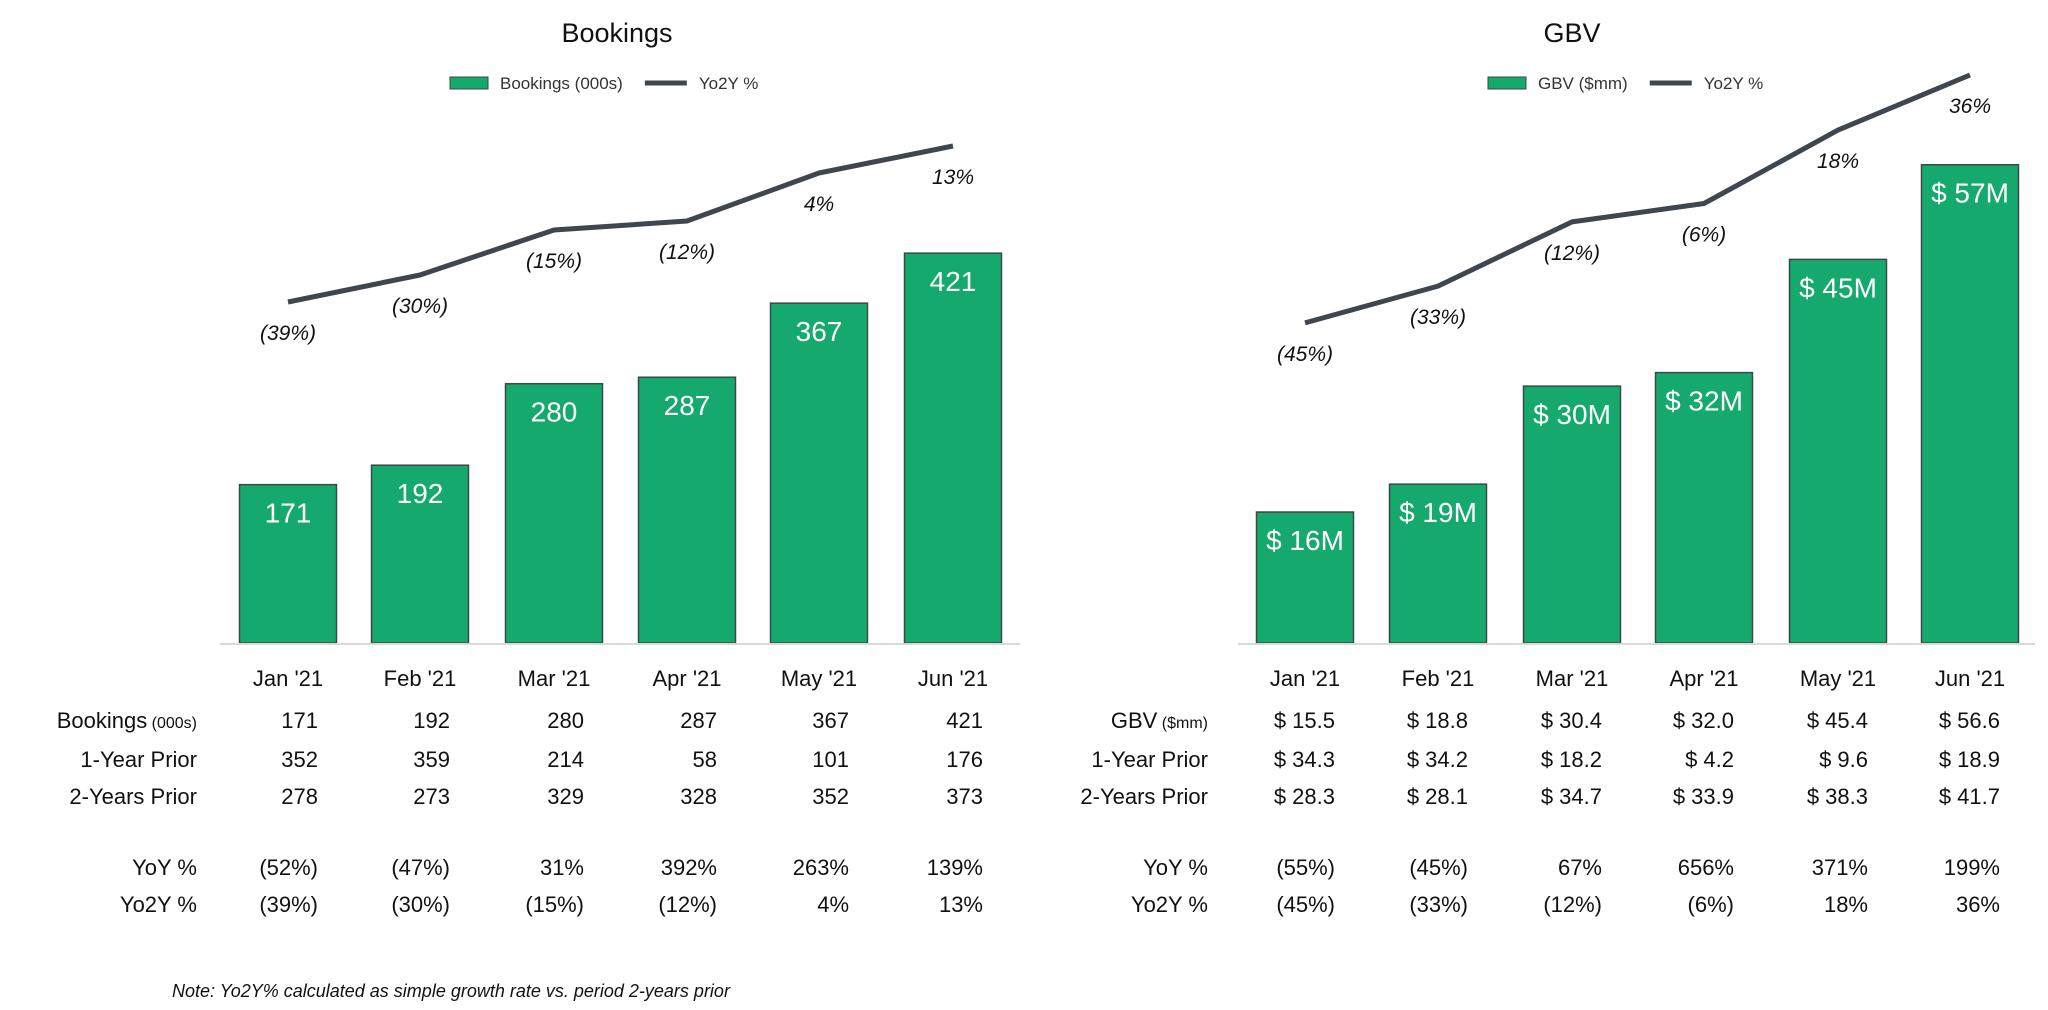 Image resolution: width=2048 pixels, height=1010 pixels. I want to click on gbv-legend-bar-label: GBV ($mm), so click(1583, 83).